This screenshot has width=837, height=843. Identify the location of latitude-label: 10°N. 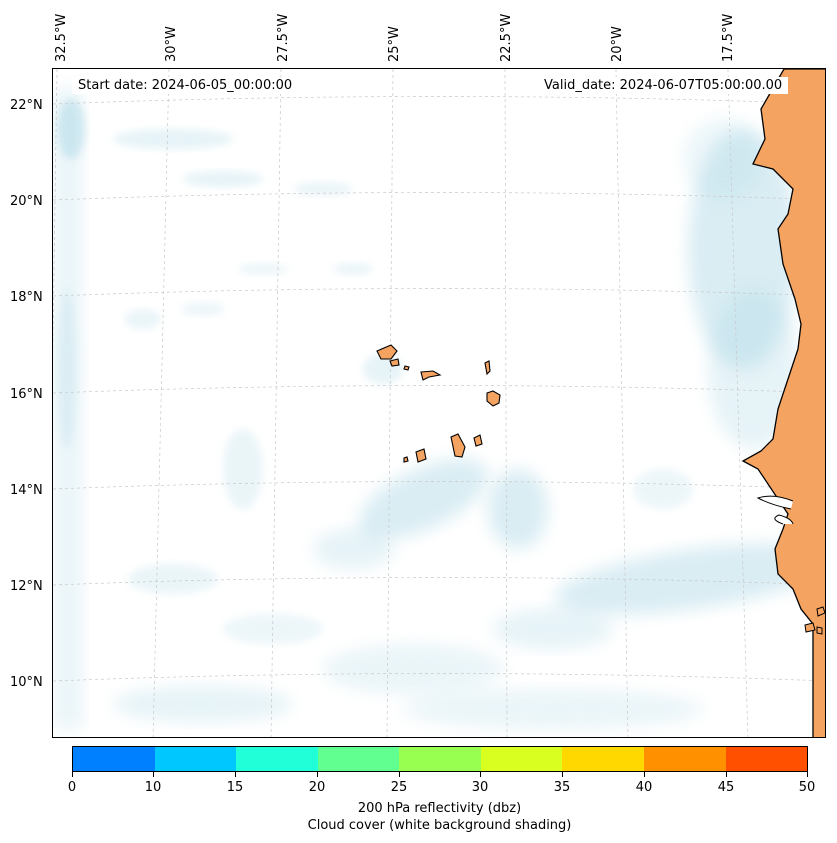
(26, 682).